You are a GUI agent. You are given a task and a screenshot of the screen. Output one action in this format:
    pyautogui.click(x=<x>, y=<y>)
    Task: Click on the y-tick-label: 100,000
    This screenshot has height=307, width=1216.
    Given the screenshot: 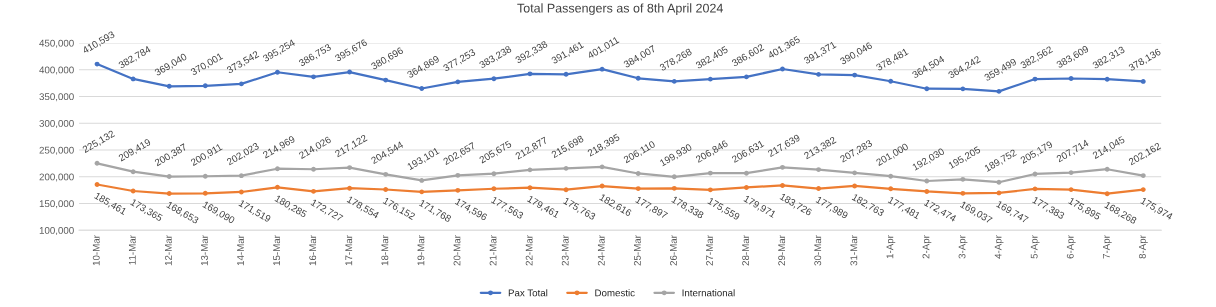 What is the action you would take?
    pyautogui.click(x=56, y=231)
    